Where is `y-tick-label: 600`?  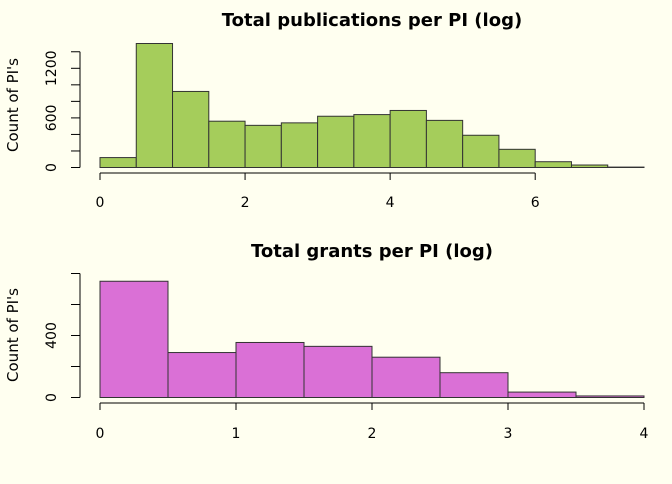 y-tick-label: 600 is located at coordinates (52, 118).